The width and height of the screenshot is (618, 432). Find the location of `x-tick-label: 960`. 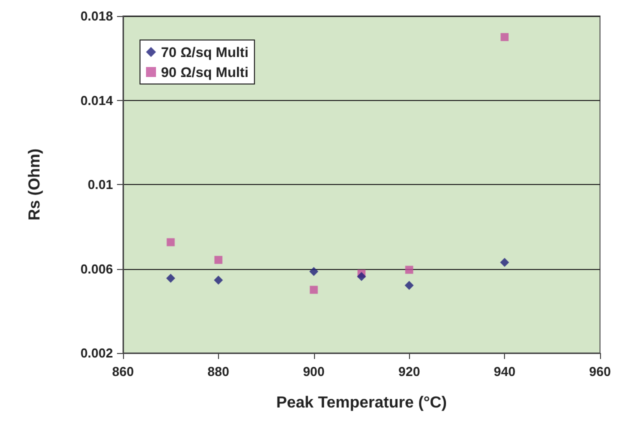

x-tick-label: 960 is located at coordinates (600, 371).